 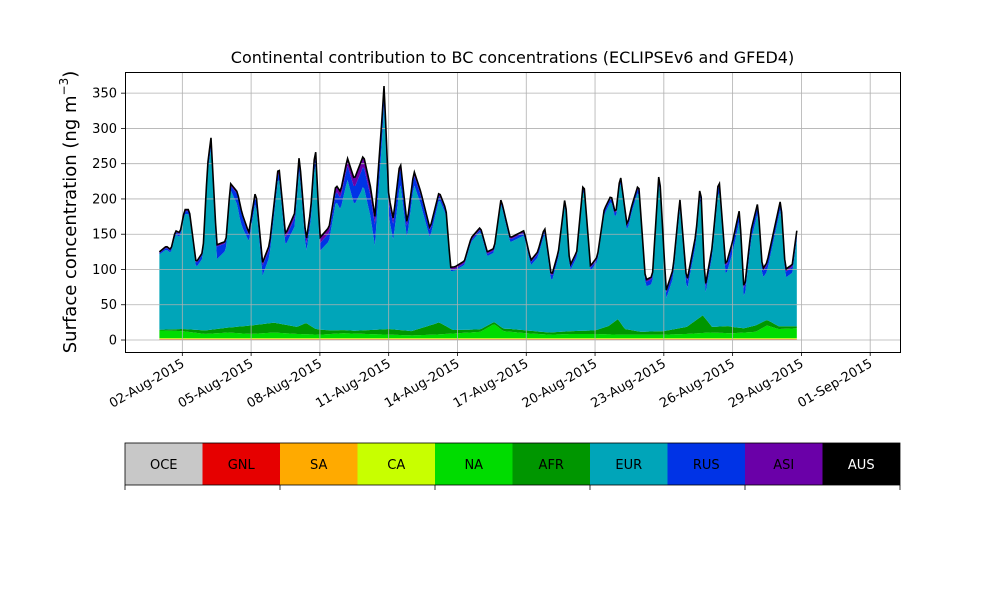 What do you see at coordinates (835, 383) in the screenshot?
I see `x-tick-label: 01-Sep-2015` at bounding box center [835, 383].